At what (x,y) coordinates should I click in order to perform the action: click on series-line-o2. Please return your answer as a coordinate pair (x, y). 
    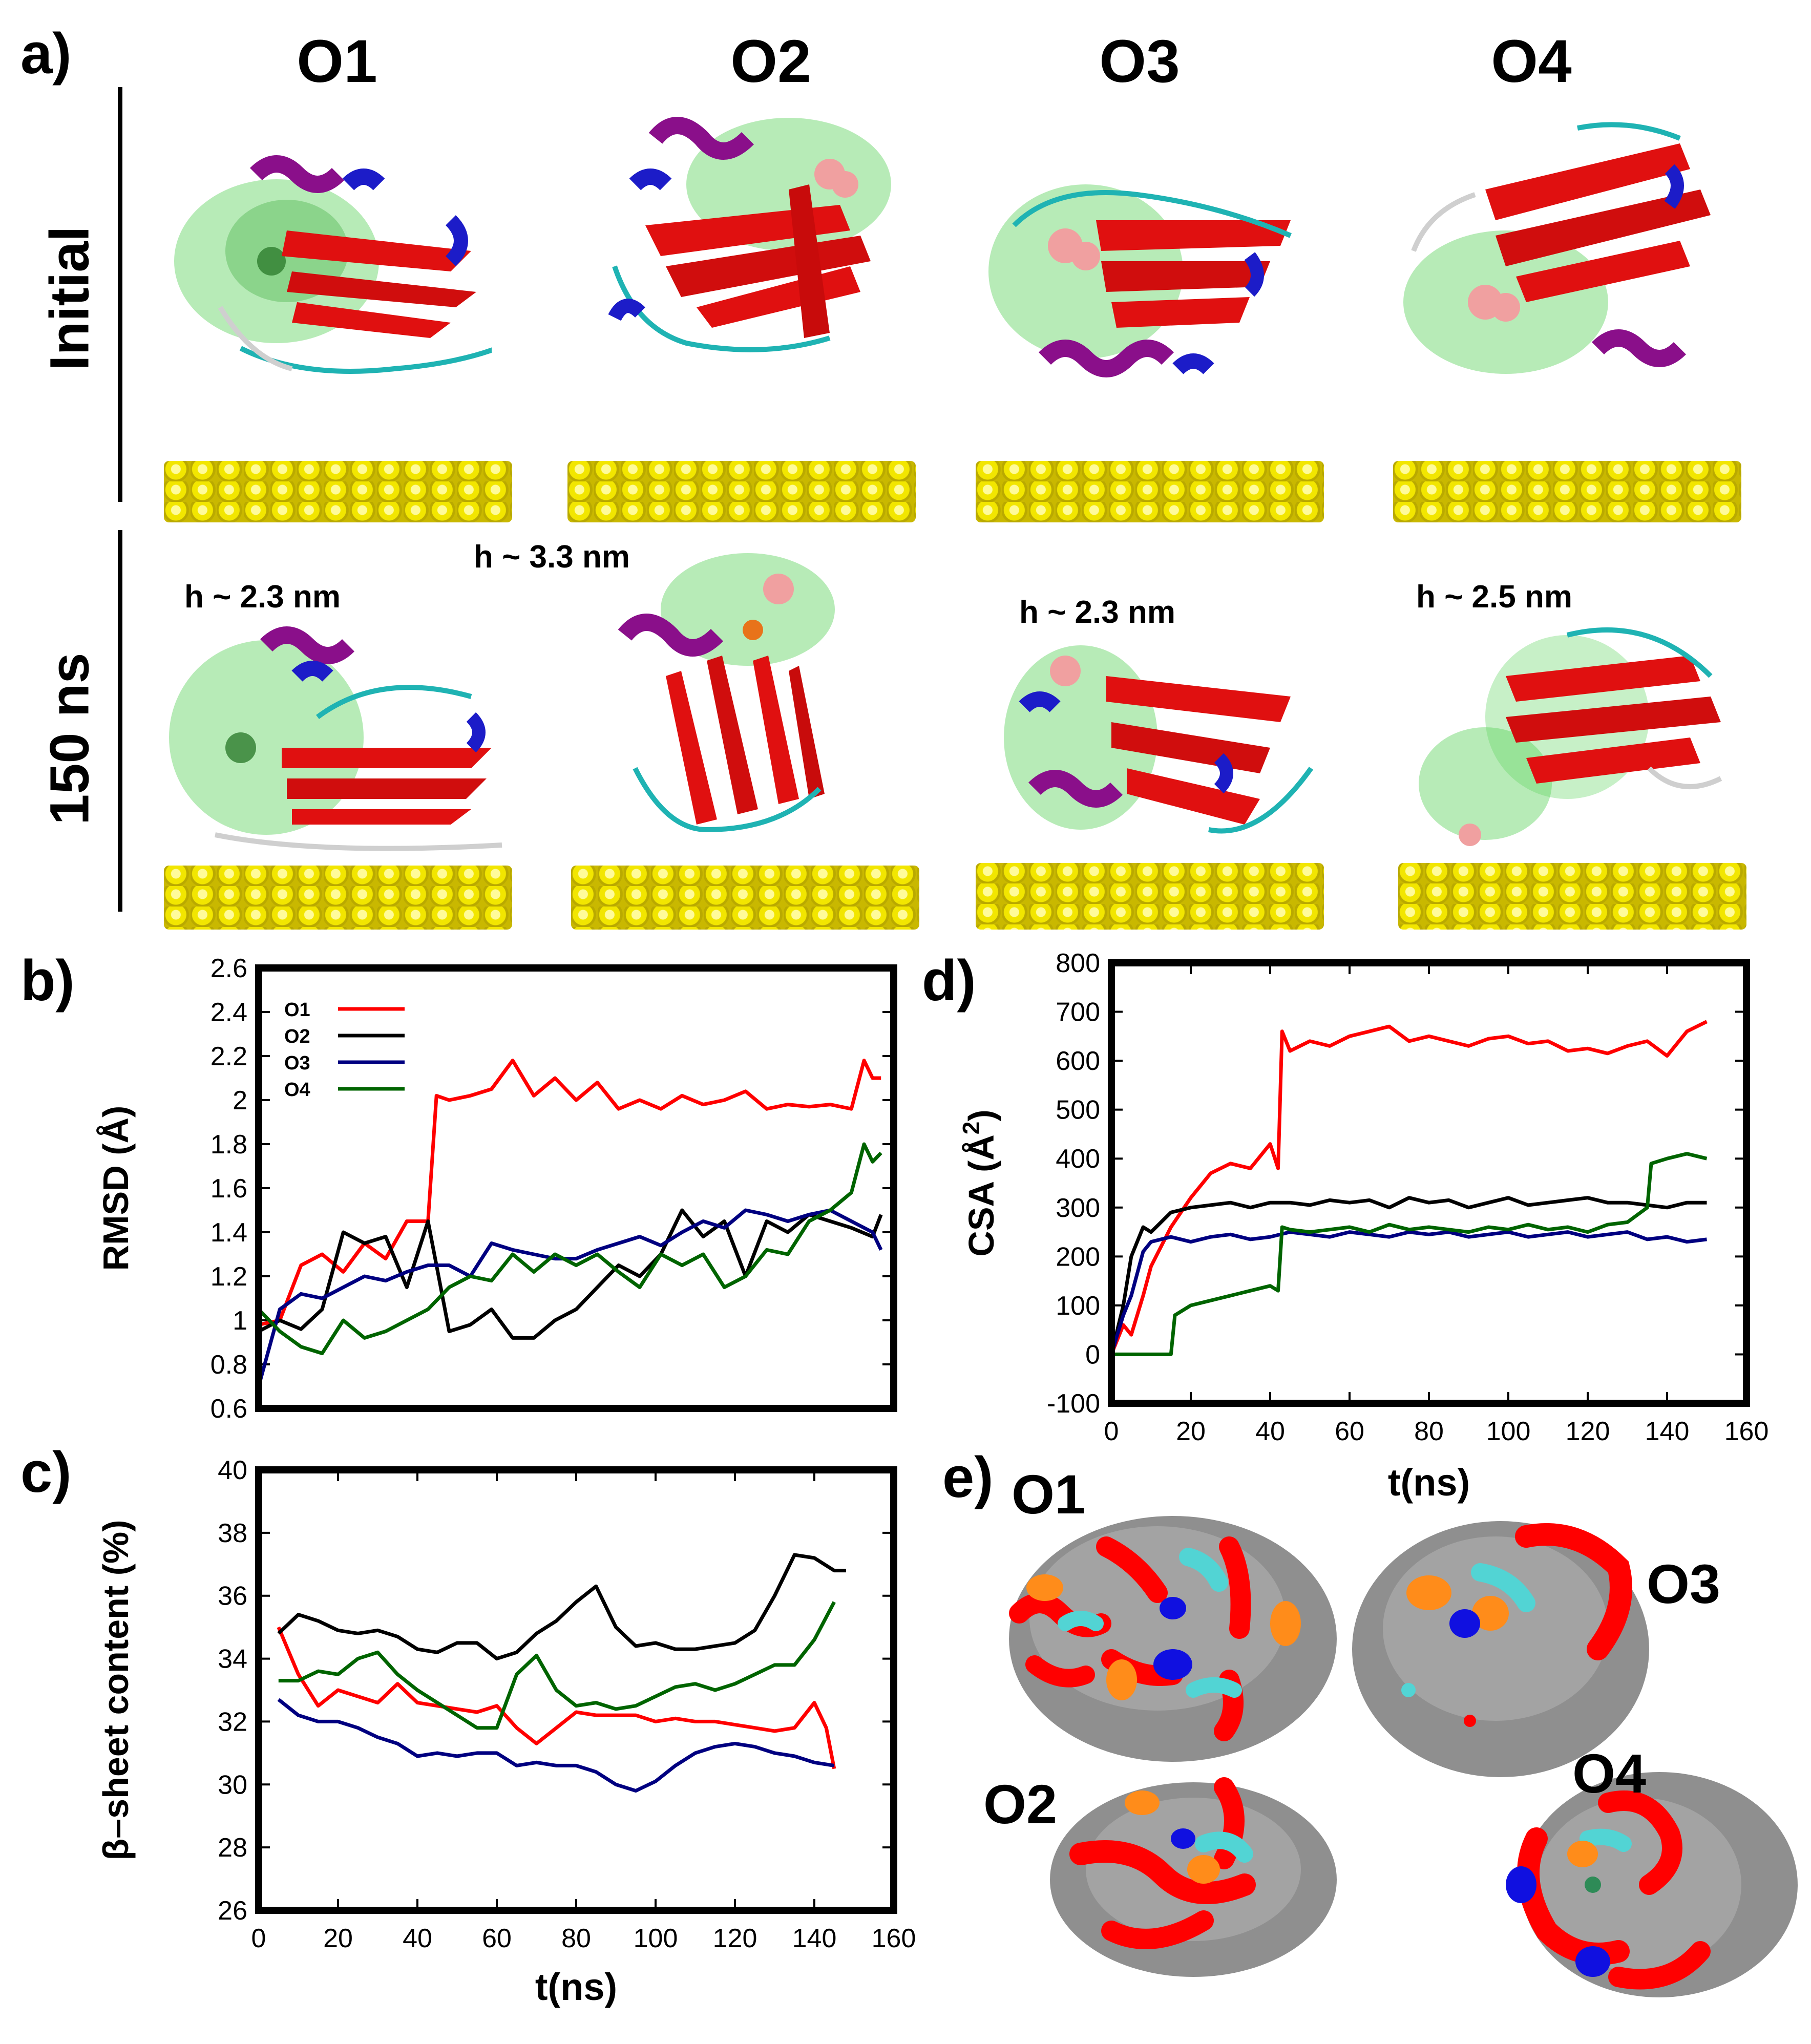
    Looking at the image, I should click on (1408, 1275).